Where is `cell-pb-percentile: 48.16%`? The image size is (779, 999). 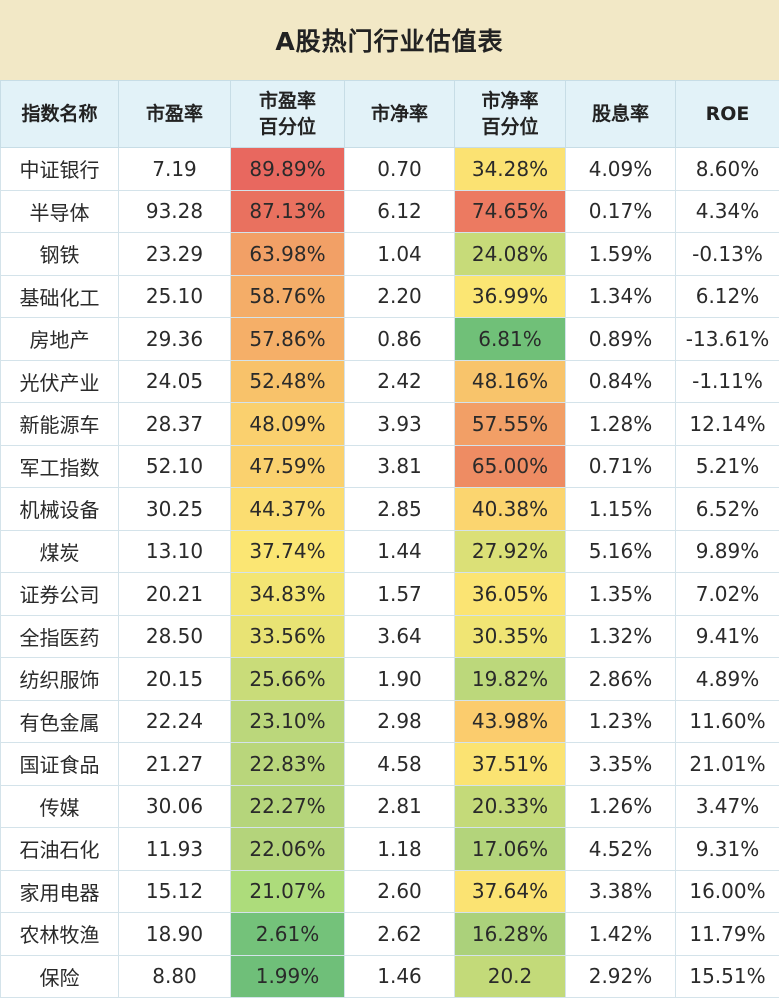
cell-pb-percentile: 48.16% is located at coordinates (510, 381).